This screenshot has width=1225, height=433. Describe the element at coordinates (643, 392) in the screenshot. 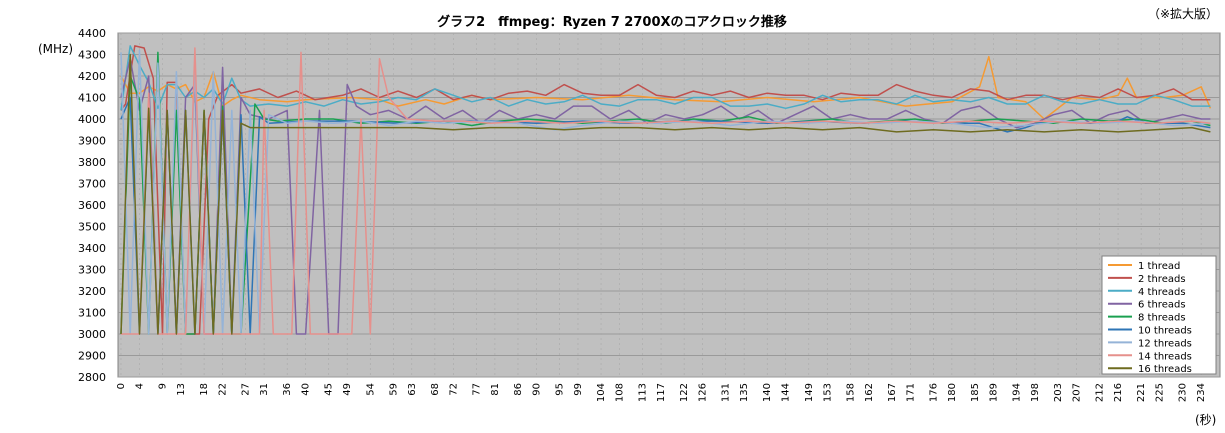

I see `x-tick-label: 113` at that location.